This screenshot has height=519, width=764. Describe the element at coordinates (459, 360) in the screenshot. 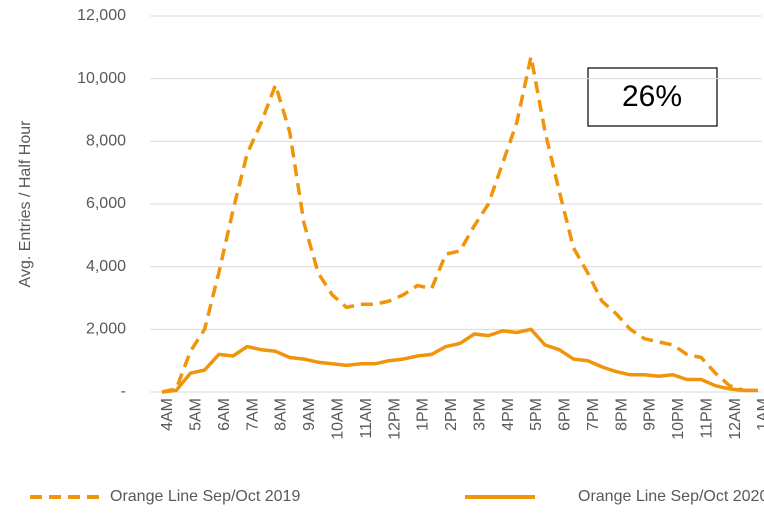

I see `series-line` at that location.